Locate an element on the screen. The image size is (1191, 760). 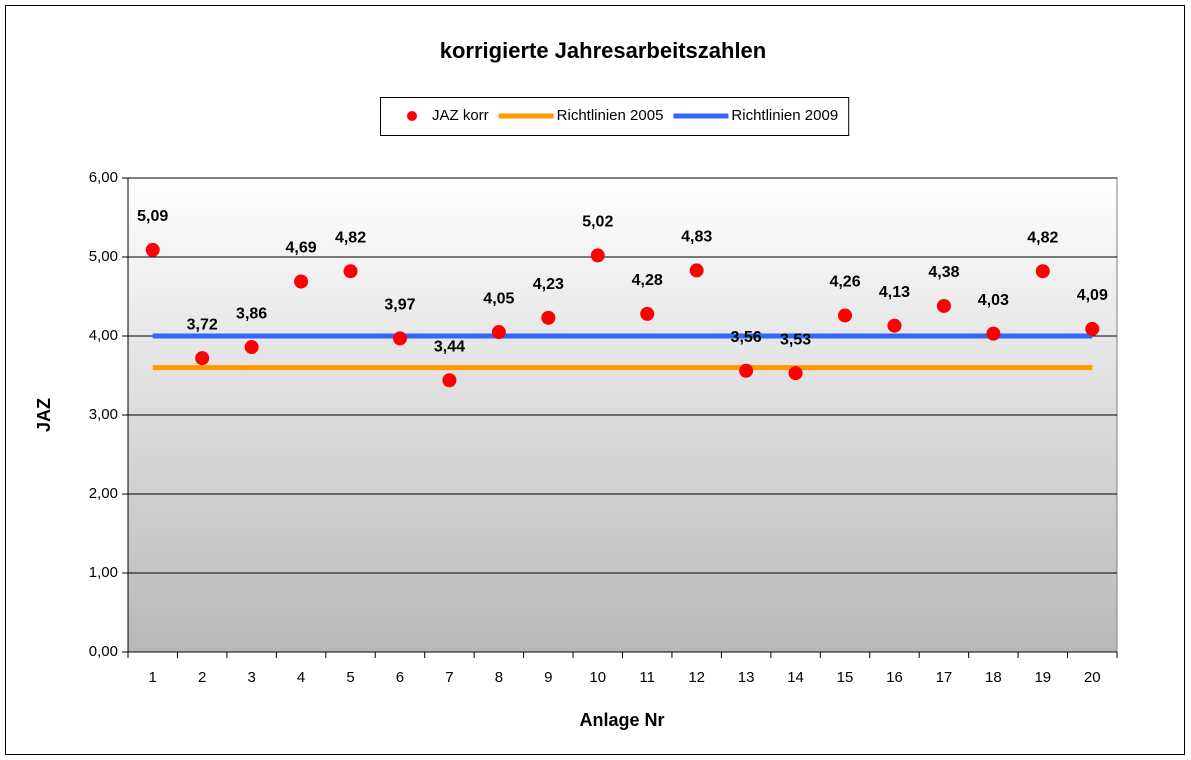
data-label: 4,26 is located at coordinates (844, 282).